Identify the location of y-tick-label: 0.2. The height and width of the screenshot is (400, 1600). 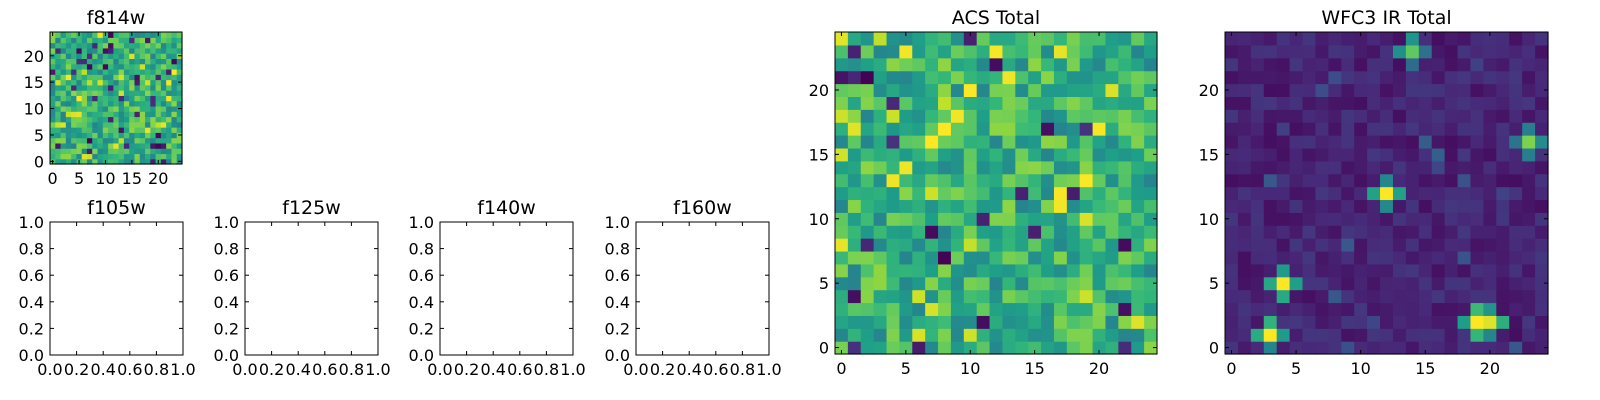
(31, 328).